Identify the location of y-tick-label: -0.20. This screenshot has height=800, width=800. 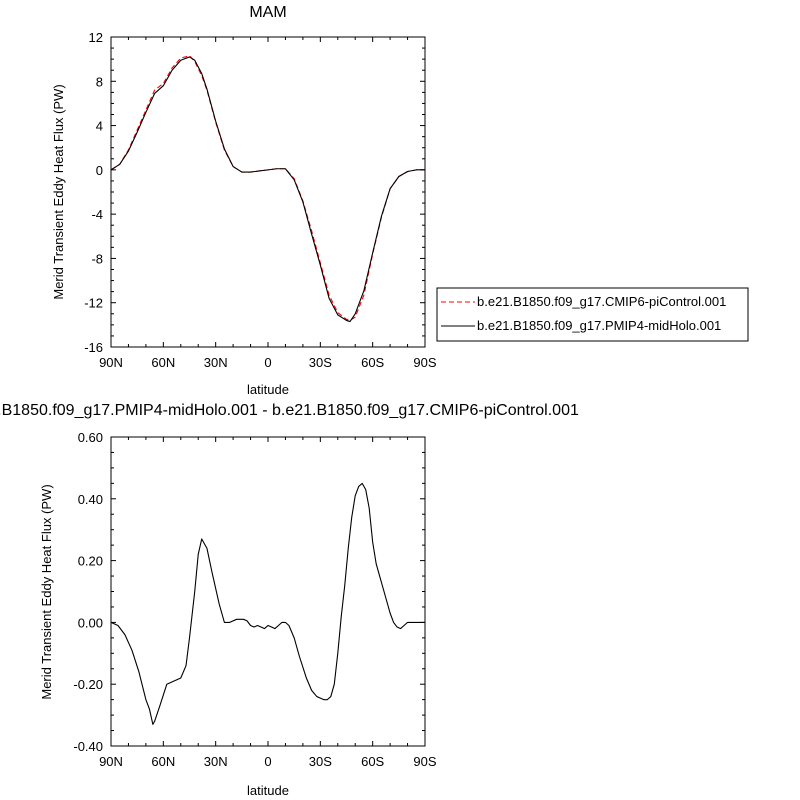
(88, 684).